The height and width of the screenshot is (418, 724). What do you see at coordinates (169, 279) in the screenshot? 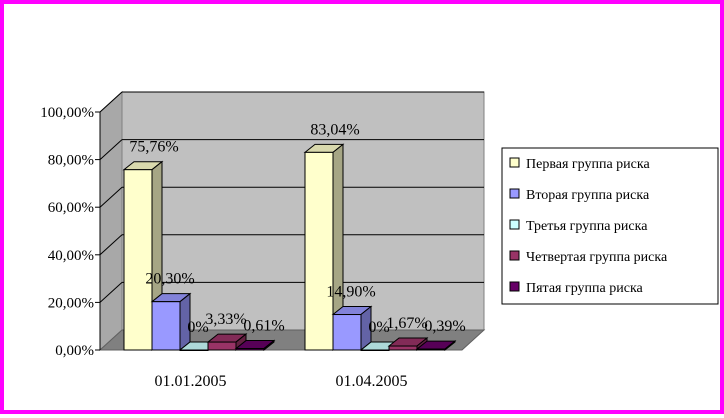
I see `data-label: 20,30%` at bounding box center [169, 279].